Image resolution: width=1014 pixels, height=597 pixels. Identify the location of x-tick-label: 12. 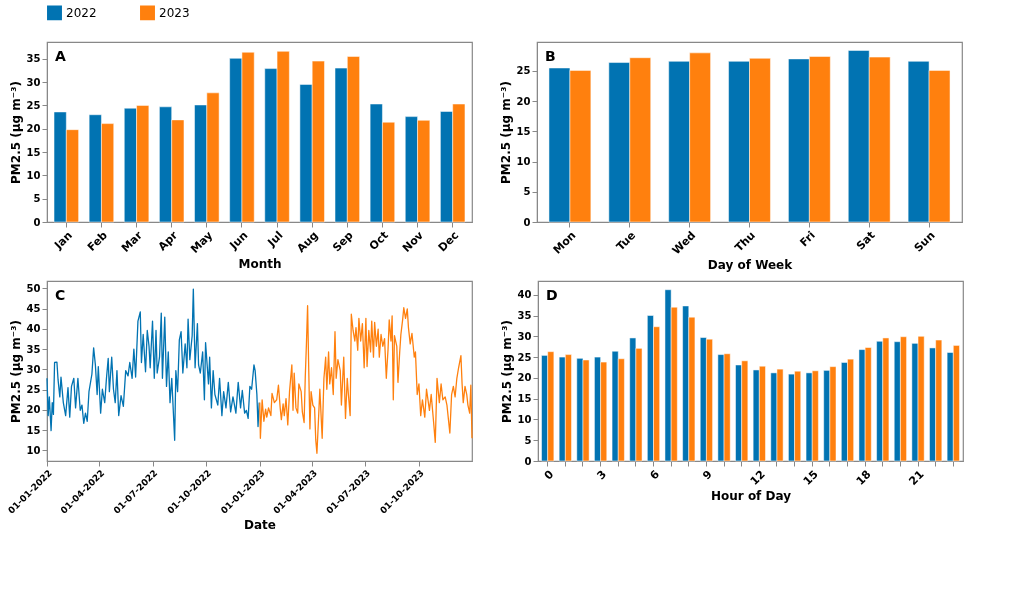
(757, 477).